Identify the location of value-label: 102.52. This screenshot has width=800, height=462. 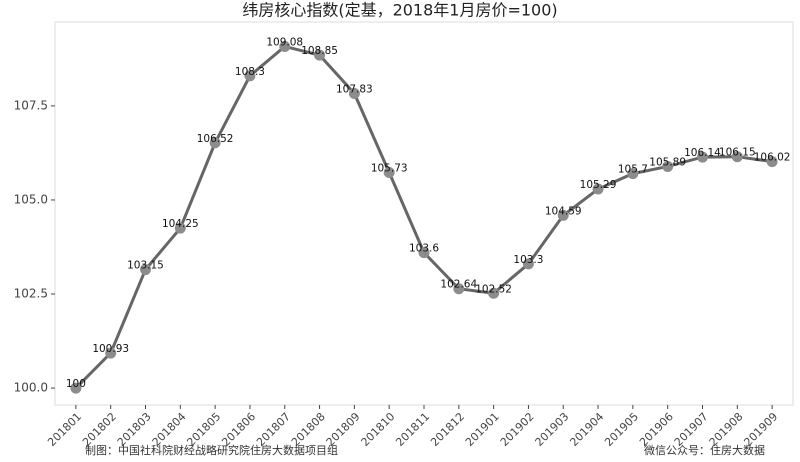
(493, 289).